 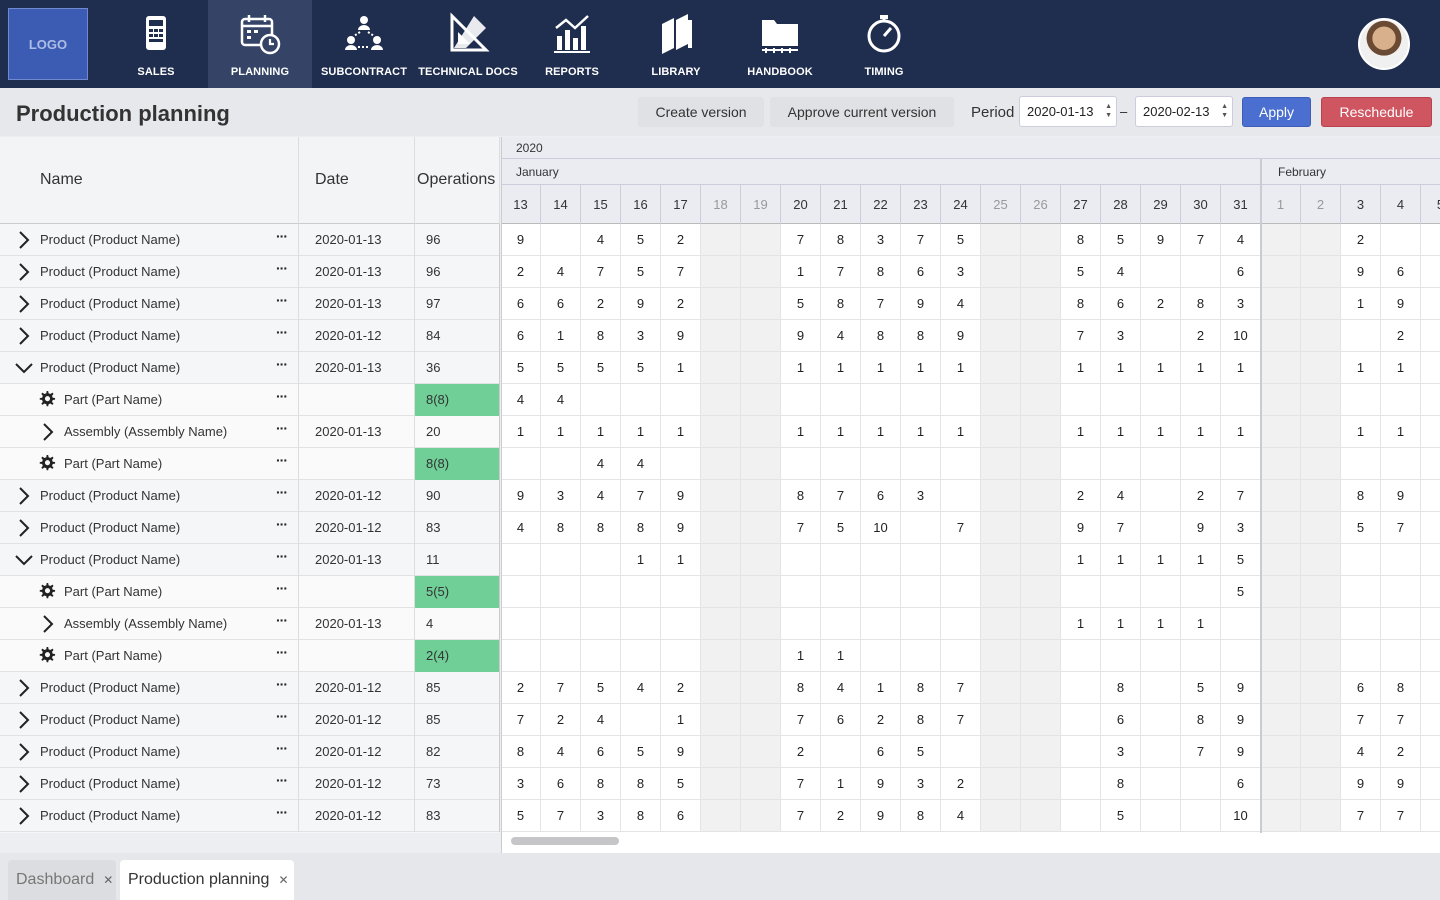 What do you see at coordinates (457, 180) in the screenshot?
I see `column-header-operations: Operations` at bounding box center [457, 180].